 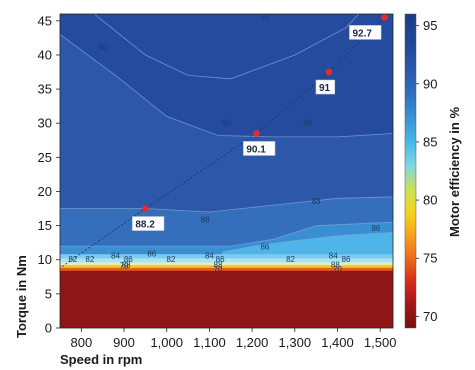 I want to click on colorbar-tick-label-75: 75, so click(x=430, y=258).